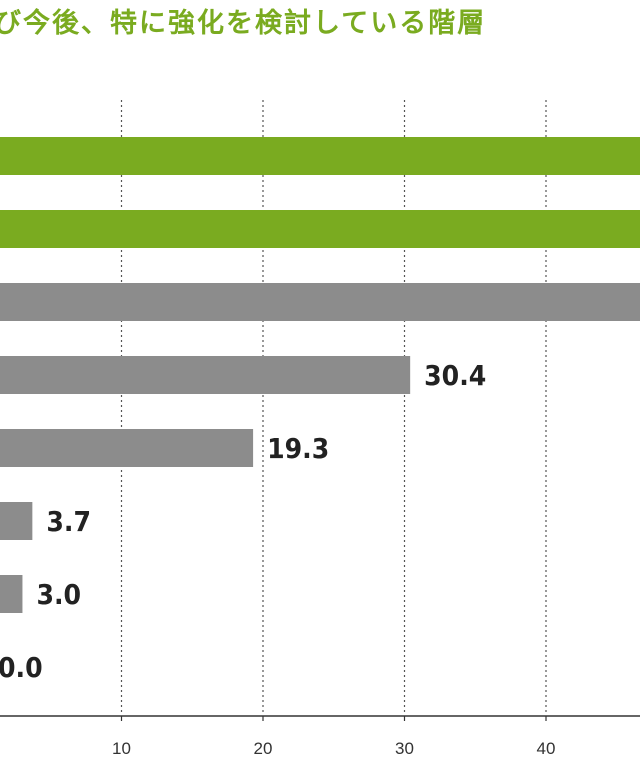 The image size is (640, 760). I want to click on data-label-6: 3.7, so click(68, 521).